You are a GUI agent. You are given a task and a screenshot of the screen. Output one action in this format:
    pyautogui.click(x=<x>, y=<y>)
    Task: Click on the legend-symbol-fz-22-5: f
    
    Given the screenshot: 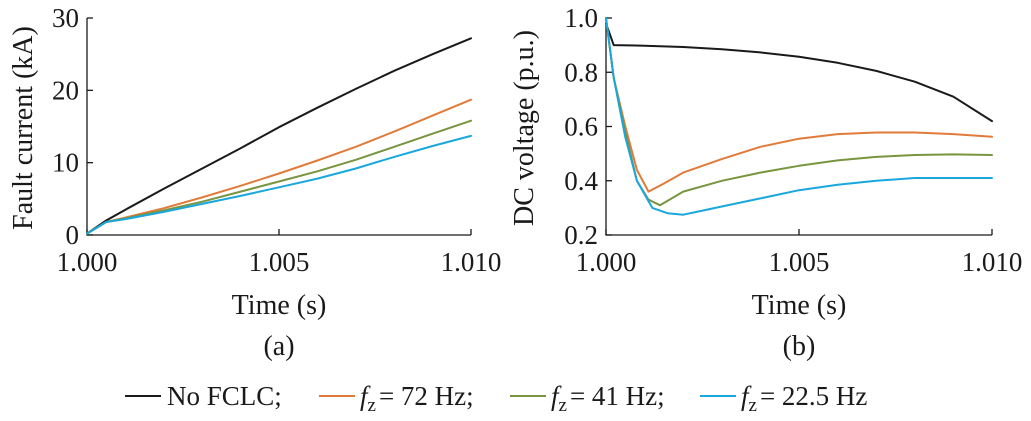 What is the action you would take?
    pyautogui.click(x=746, y=396)
    